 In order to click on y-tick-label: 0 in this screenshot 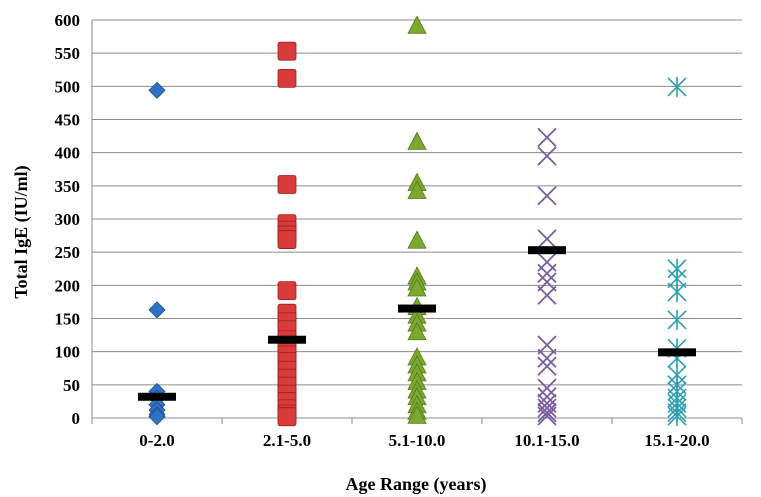, I will do `click(76, 418)`.